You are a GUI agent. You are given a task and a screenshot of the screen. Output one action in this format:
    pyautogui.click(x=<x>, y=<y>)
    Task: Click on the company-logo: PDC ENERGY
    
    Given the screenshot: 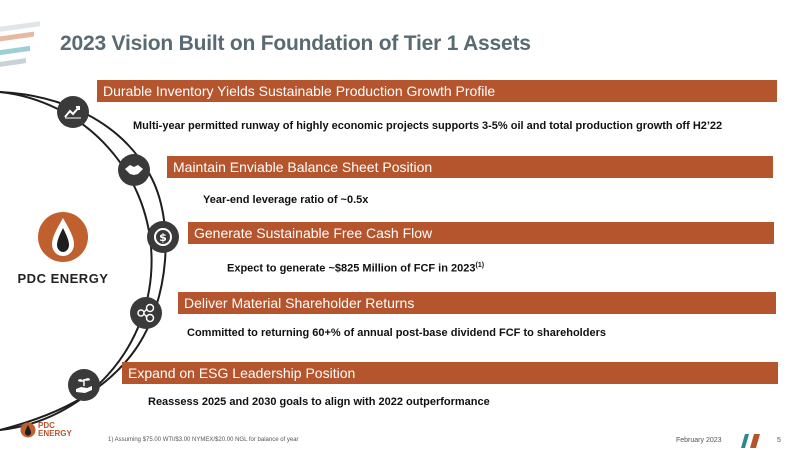 What is the action you would take?
    pyautogui.click(x=63, y=248)
    